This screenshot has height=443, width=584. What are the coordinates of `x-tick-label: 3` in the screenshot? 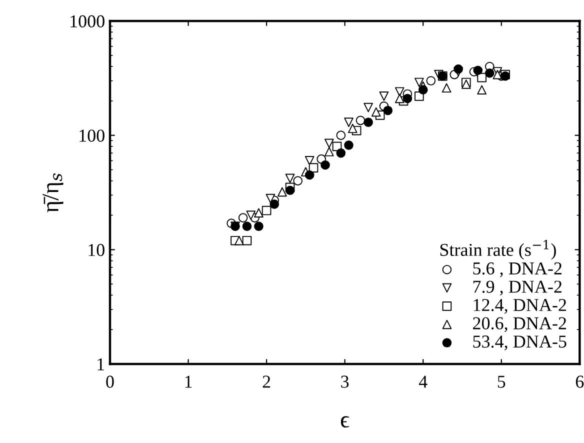 It's located at (345, 382).